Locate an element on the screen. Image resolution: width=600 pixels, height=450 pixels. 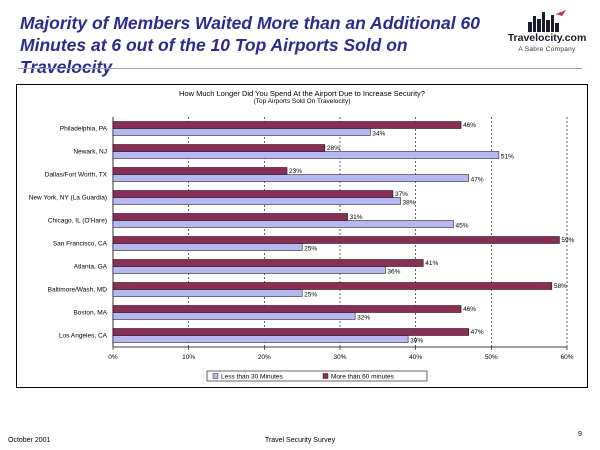
category-label: Philadelphia, PA is located at coordinates (84, 129).